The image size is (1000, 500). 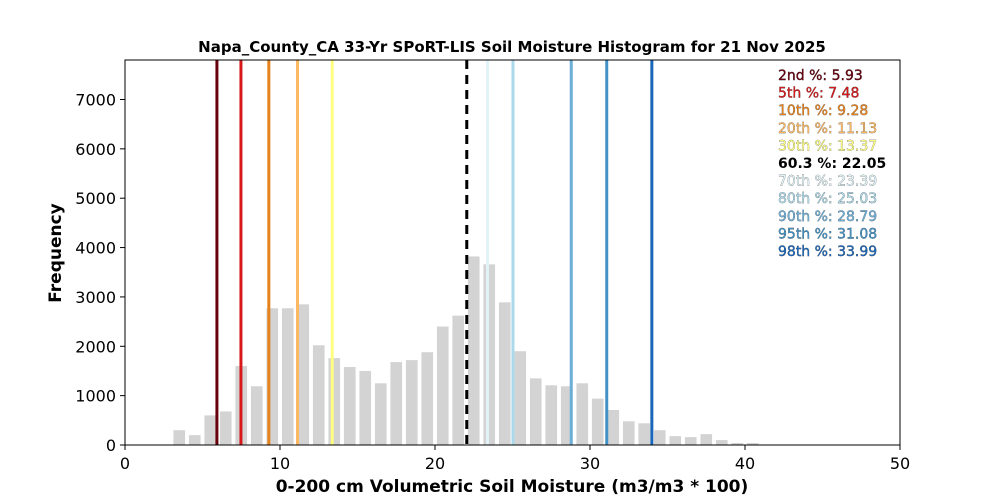 What do you see at coordinates (827, 234) in the screenshot?
I see `legend-entry: 95th %: 31.08` at bounding box center [827, 234].